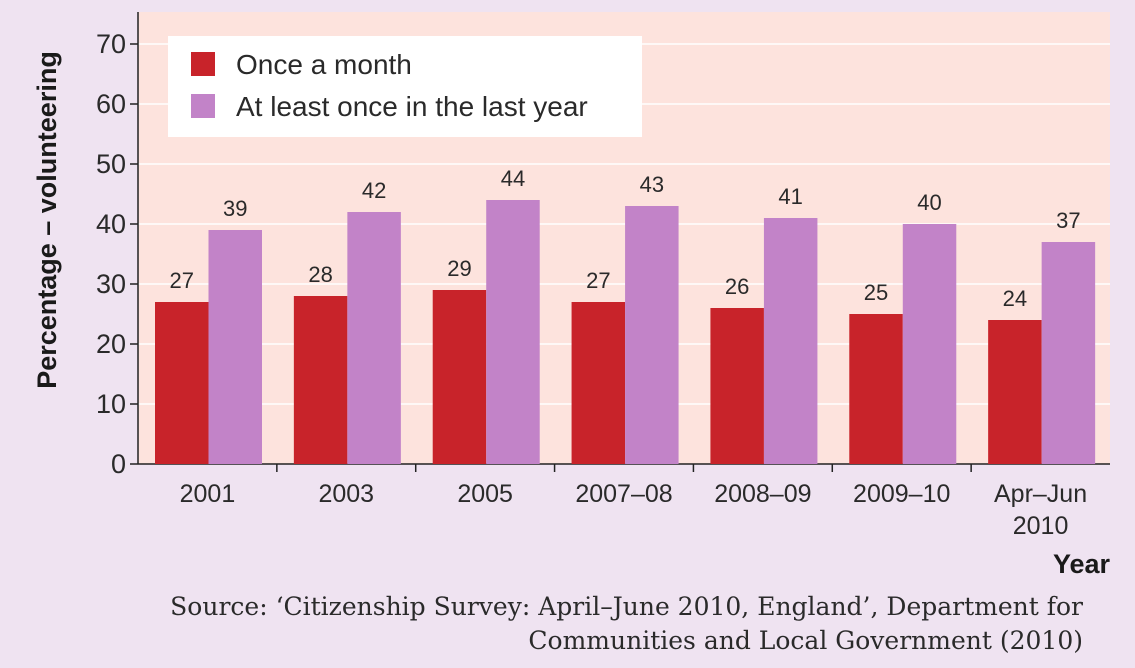 The image size is (1135, 668). What do you see at coordinates (208, 494) in the screenshot?
I see `x-tick-label: 2001` at bounding box center [208, 494].